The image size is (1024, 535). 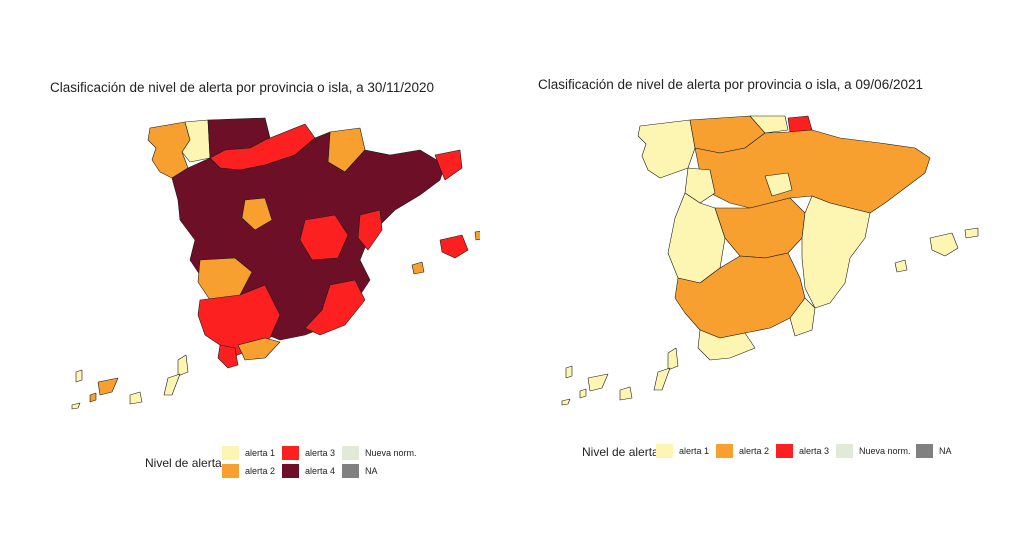 What do you see at coordinates (760, 228) in the screenshot?
I see `region-central` at bounding box center [760, 228].